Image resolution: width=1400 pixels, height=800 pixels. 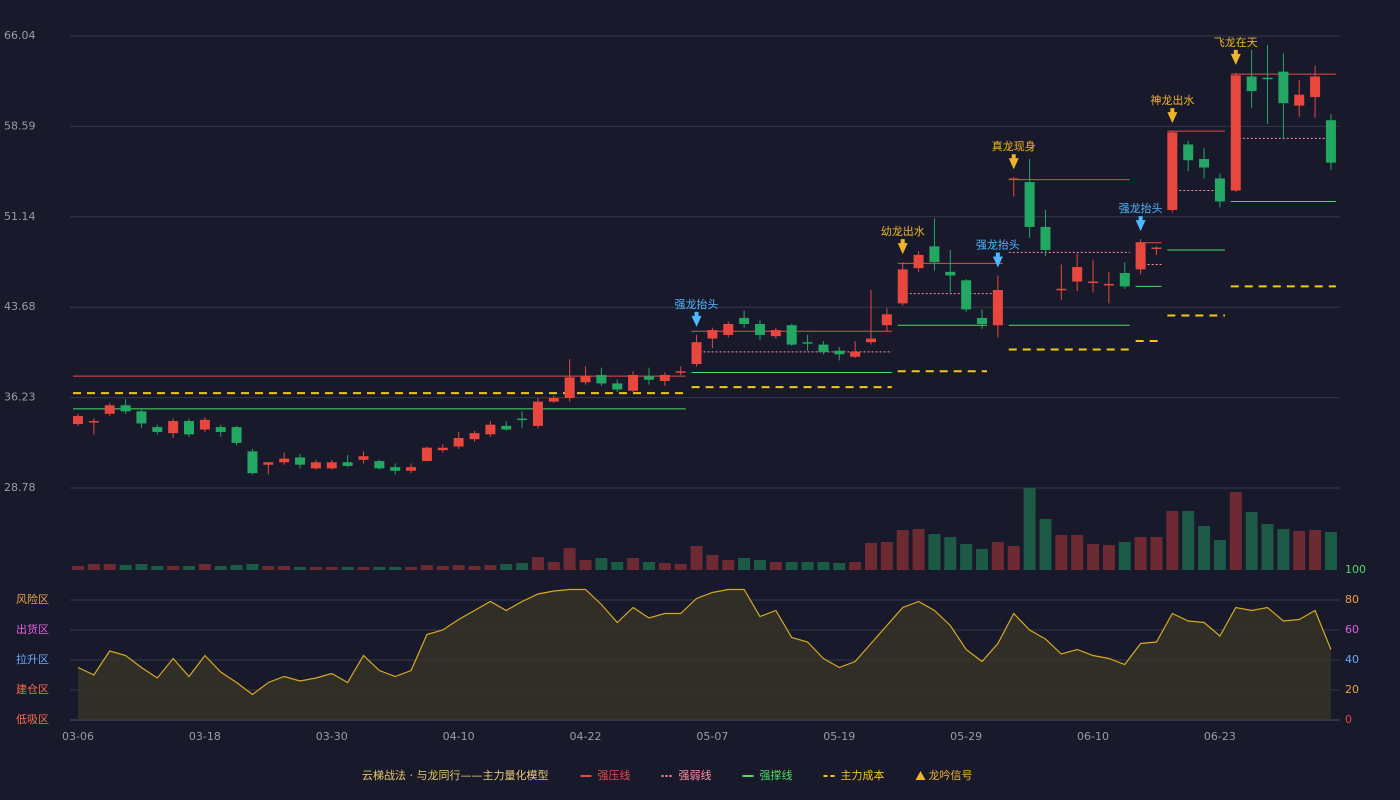 I want to click on legend-label: 强弱线, so click(x=695, y=775).